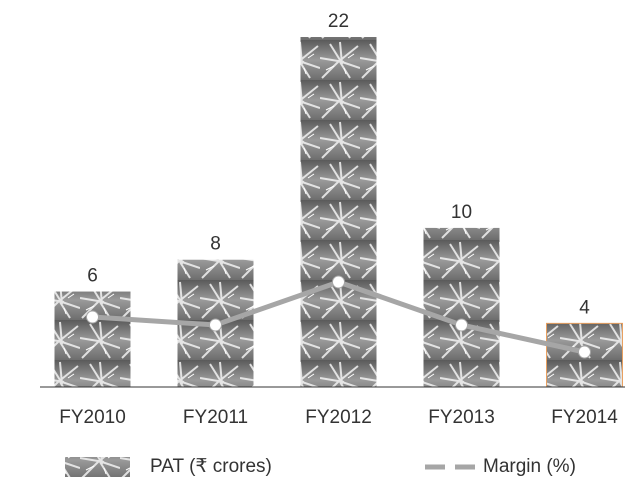  What do you see at coordinates (584, 417) in the screenshot?
I see `x-tick-label: FY2014` at bounding box center [584, 417].